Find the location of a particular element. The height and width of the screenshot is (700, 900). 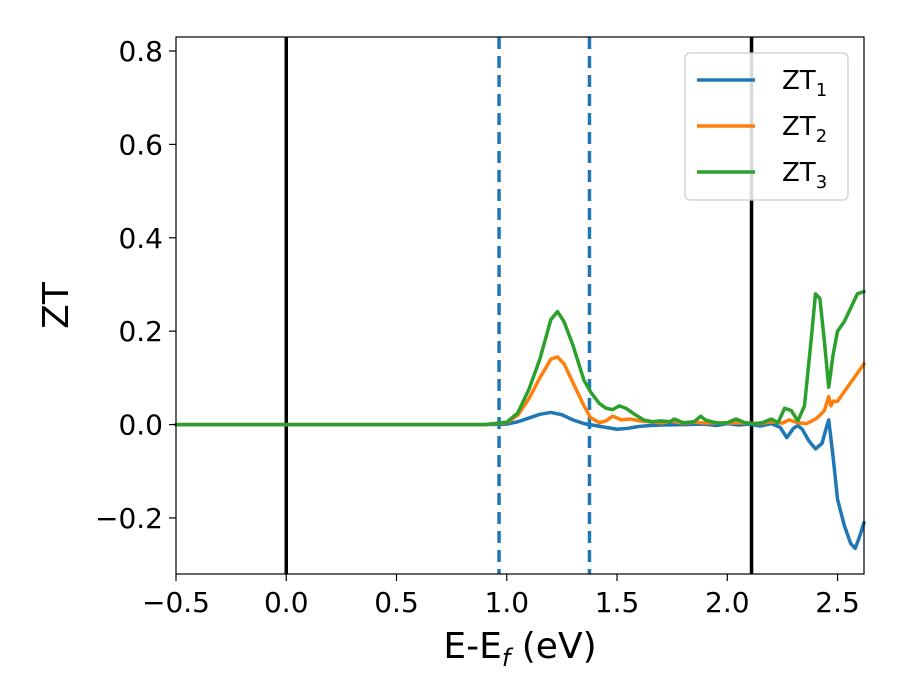

x-axis-title: E-Ef (eV) is located at coordinates (519, 649).